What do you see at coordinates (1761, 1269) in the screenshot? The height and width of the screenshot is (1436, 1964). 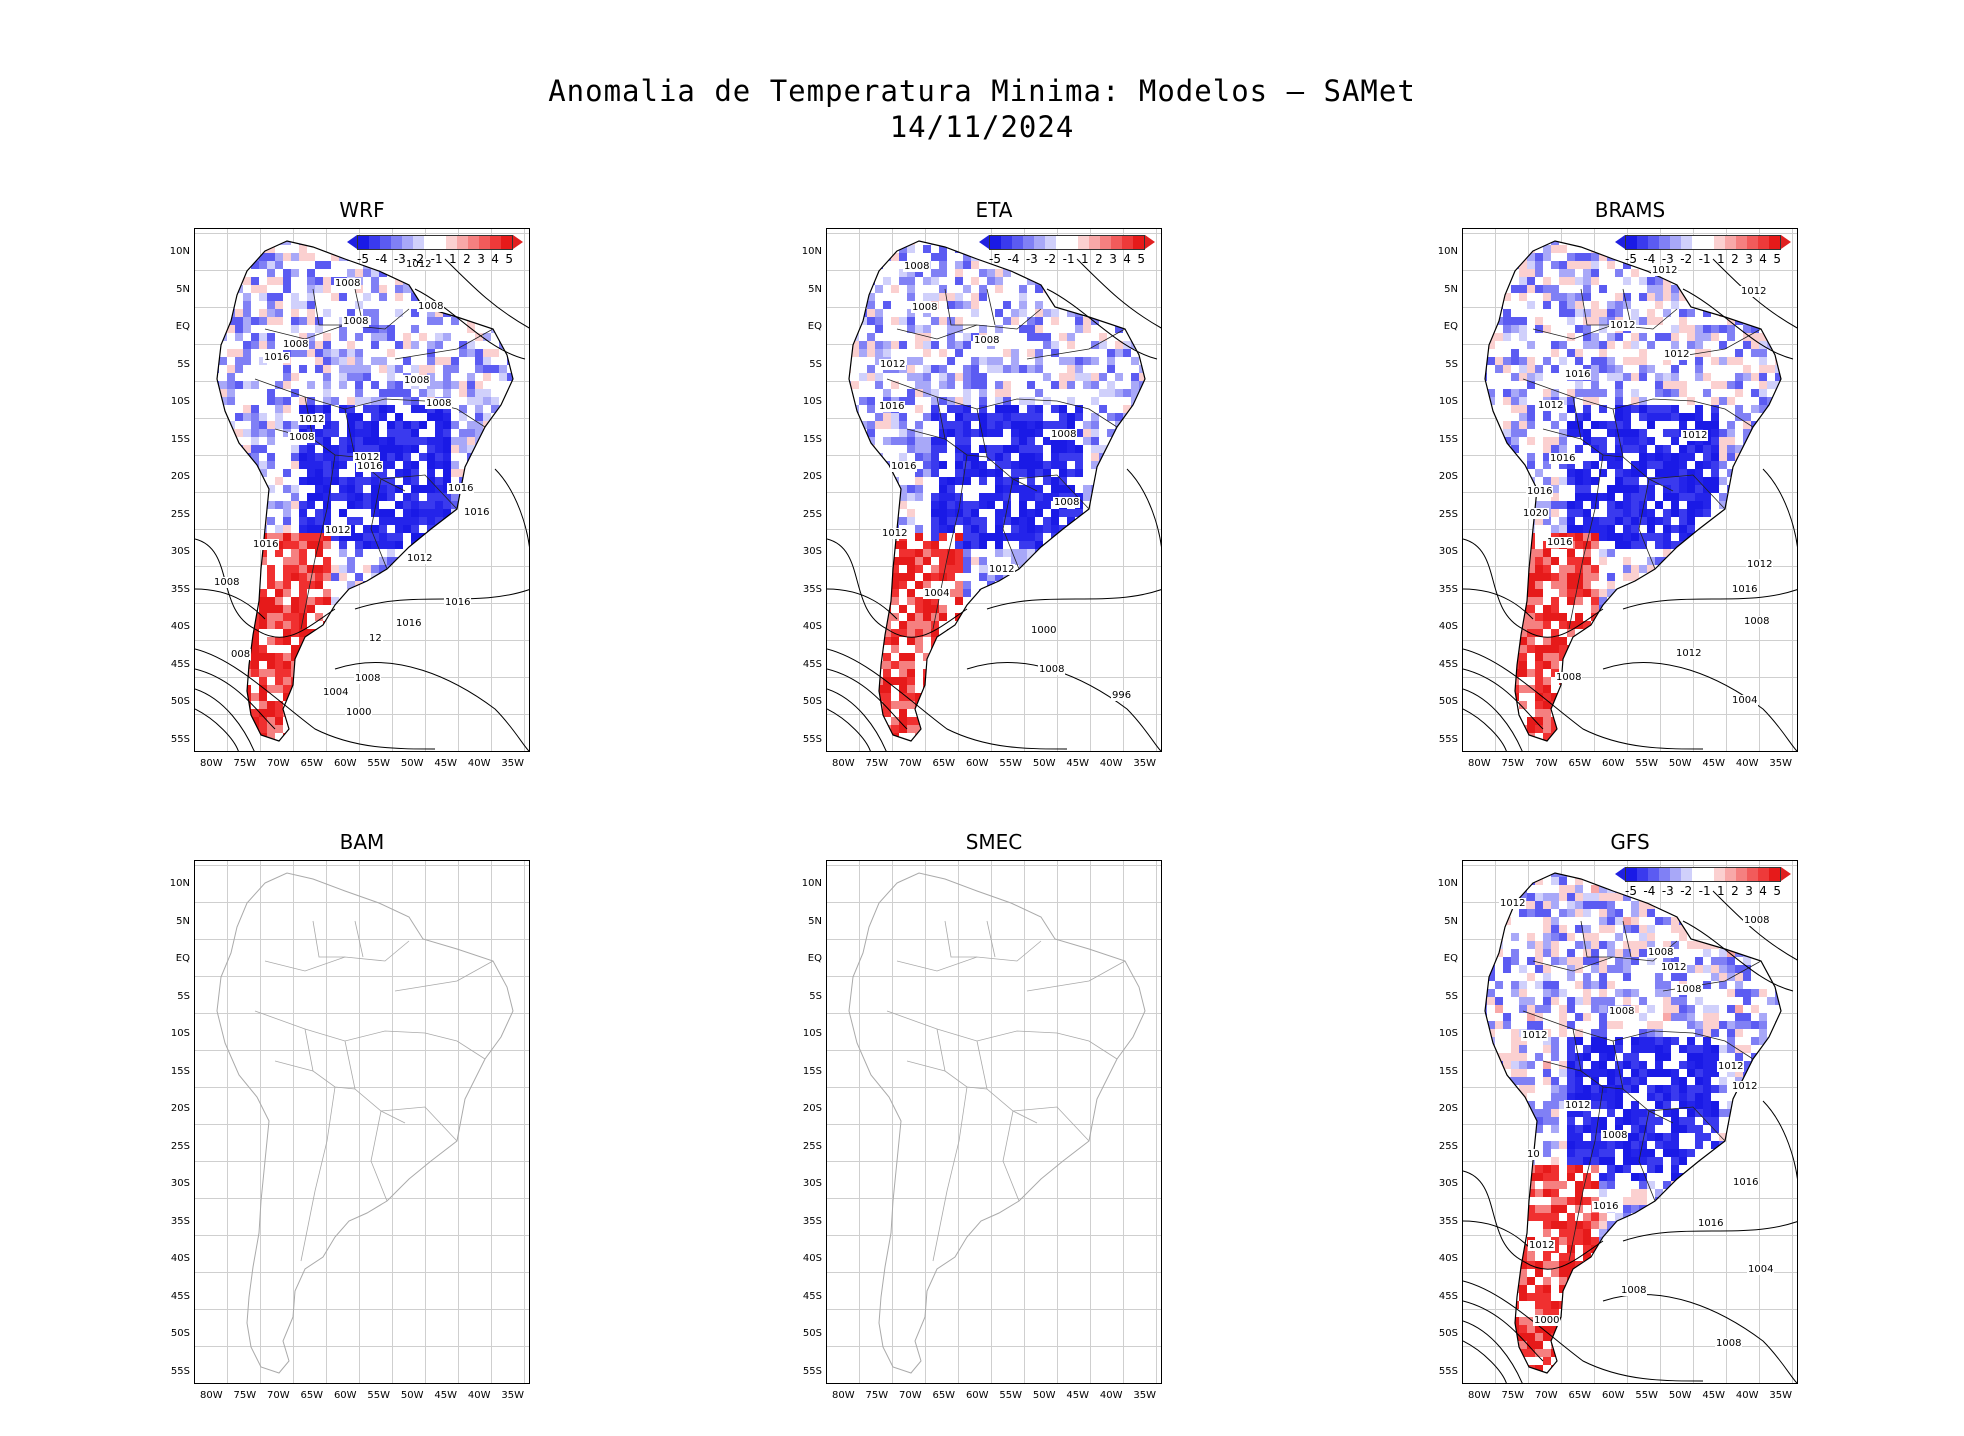 I see `isobar-label: 1004` at bounding box center [1761, 1269].